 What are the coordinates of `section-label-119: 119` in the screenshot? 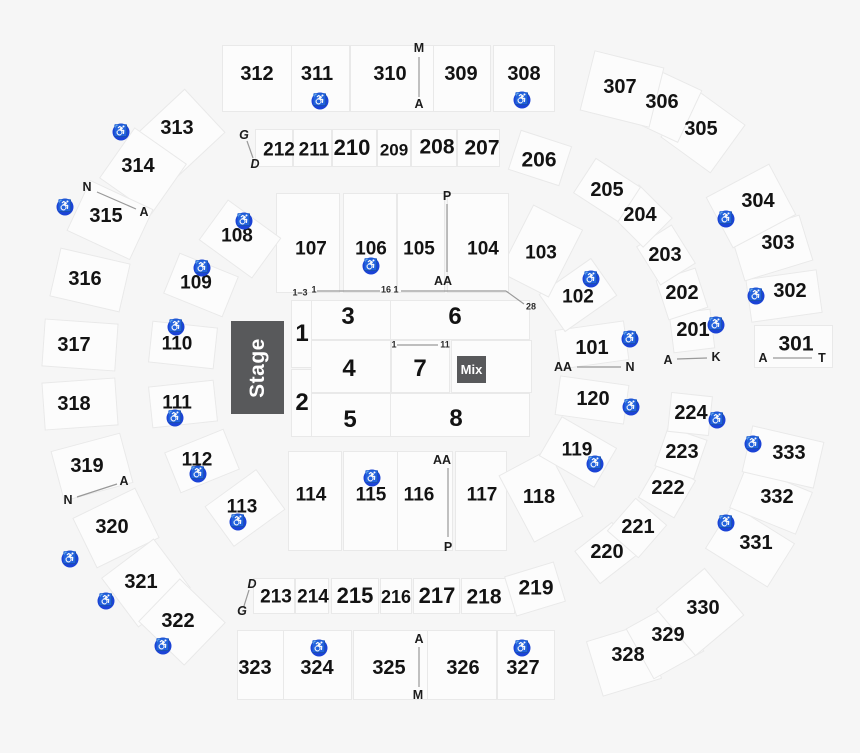 It's located at (577, 450).